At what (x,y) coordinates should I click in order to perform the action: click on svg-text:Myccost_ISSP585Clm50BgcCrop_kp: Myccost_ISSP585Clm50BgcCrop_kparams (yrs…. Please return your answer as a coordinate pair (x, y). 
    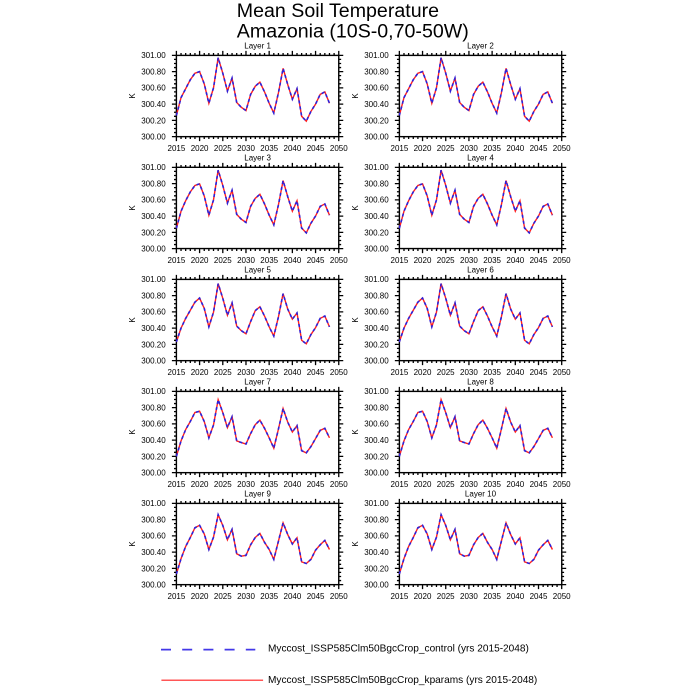
    Looking at the image, I should click on (402, 680).